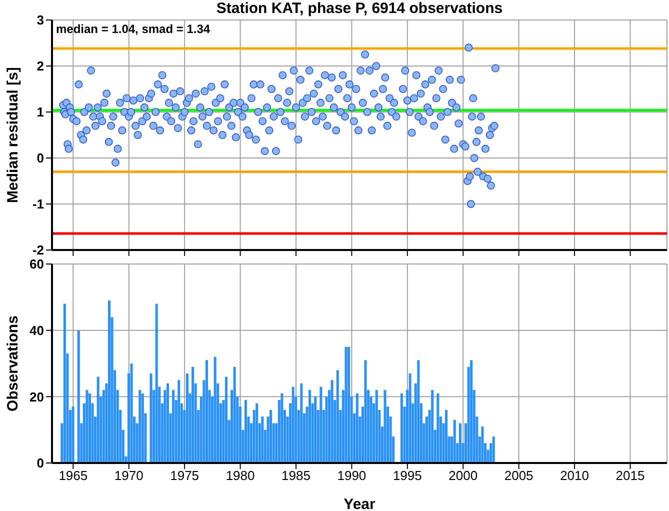 This screenshot has height=511, width=669. Describe the element at coordinates (37, 330) in the screenshot. I see `y-tick-label: 40` at that location.